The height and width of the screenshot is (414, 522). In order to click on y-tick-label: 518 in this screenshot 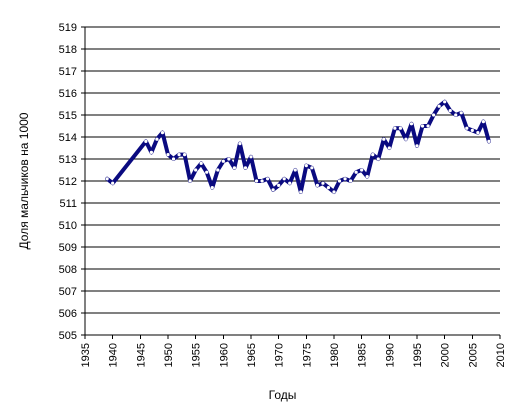, I will do `click(68, 50)`.